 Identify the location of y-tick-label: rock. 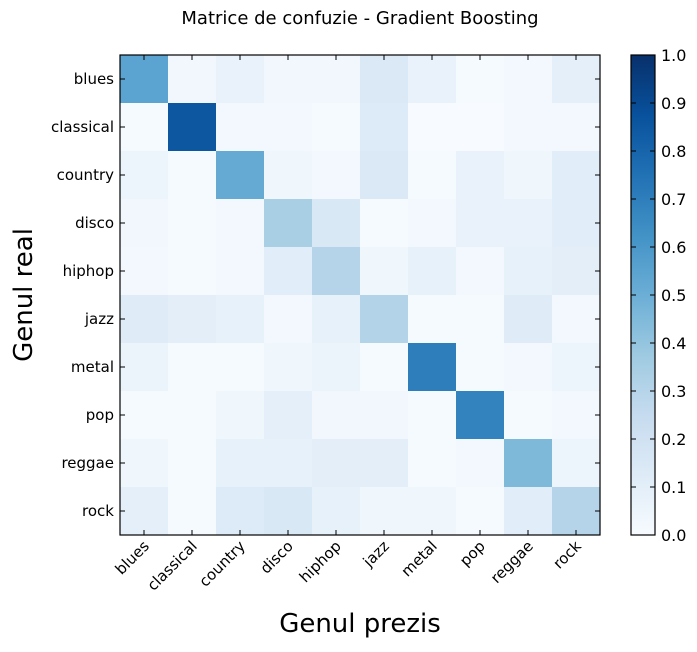
(98, 511).